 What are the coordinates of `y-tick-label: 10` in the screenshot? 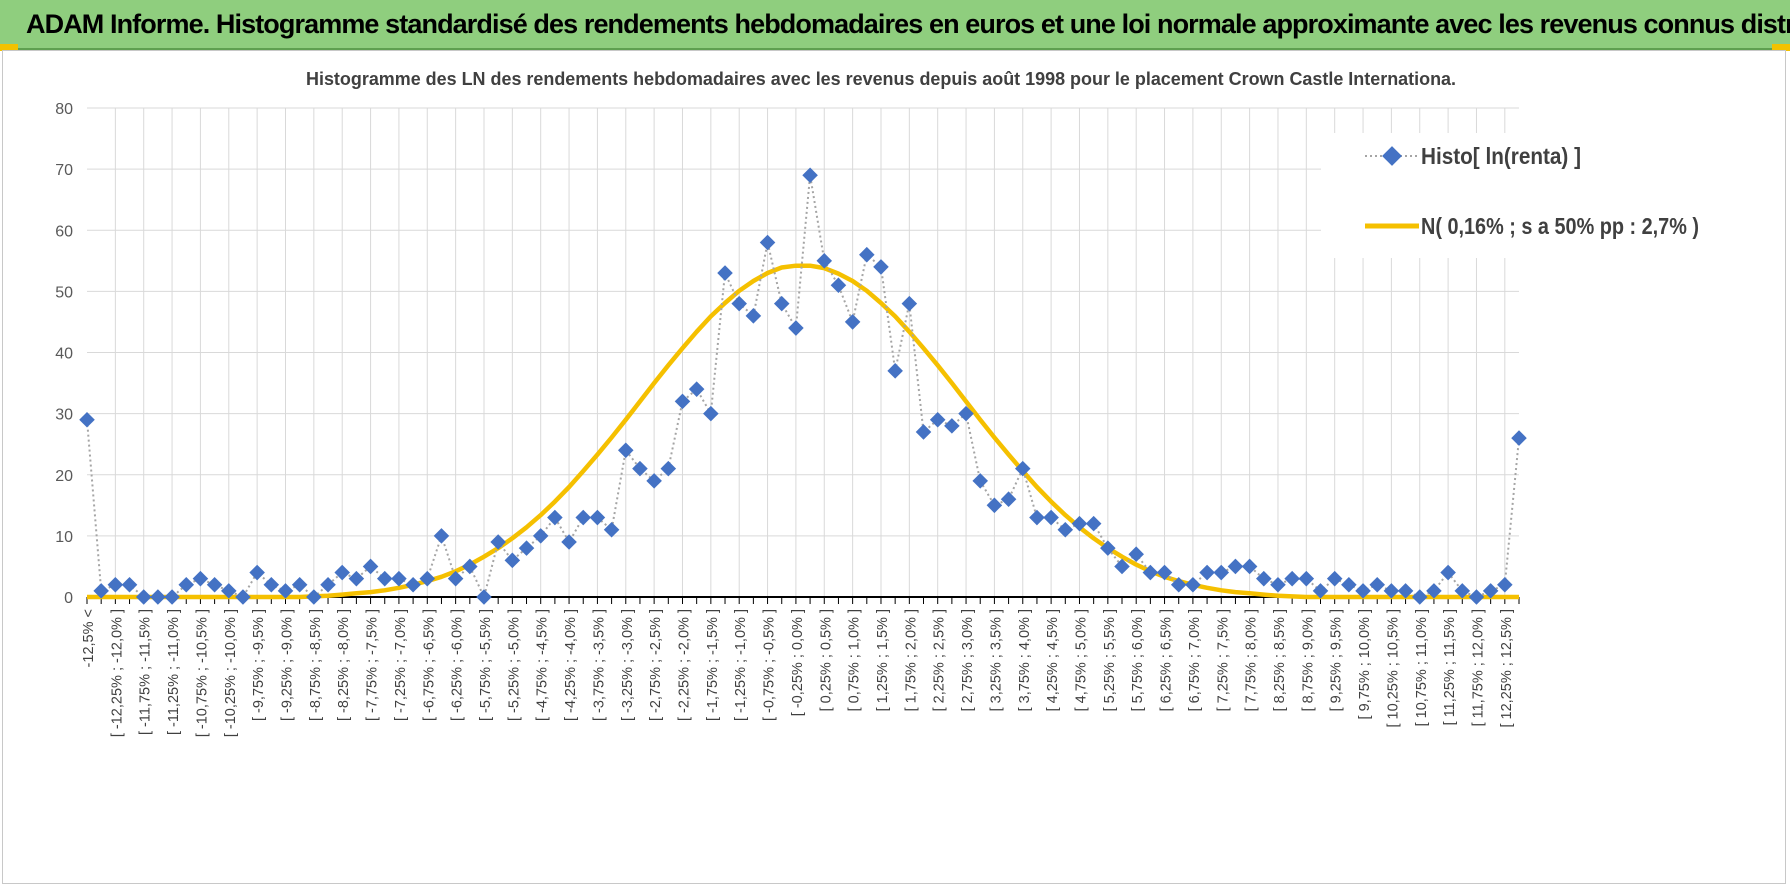 It's located at (64, 537).